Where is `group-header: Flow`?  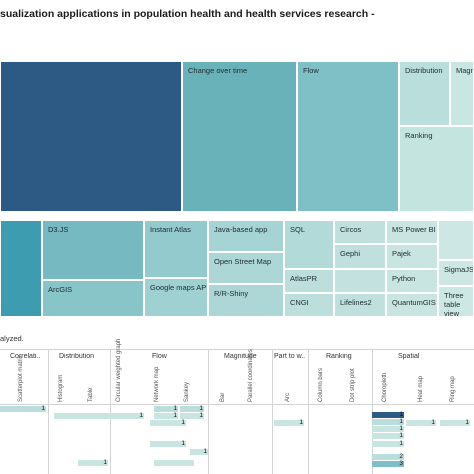
group-header: Flow is located at coordinates (159, 356).